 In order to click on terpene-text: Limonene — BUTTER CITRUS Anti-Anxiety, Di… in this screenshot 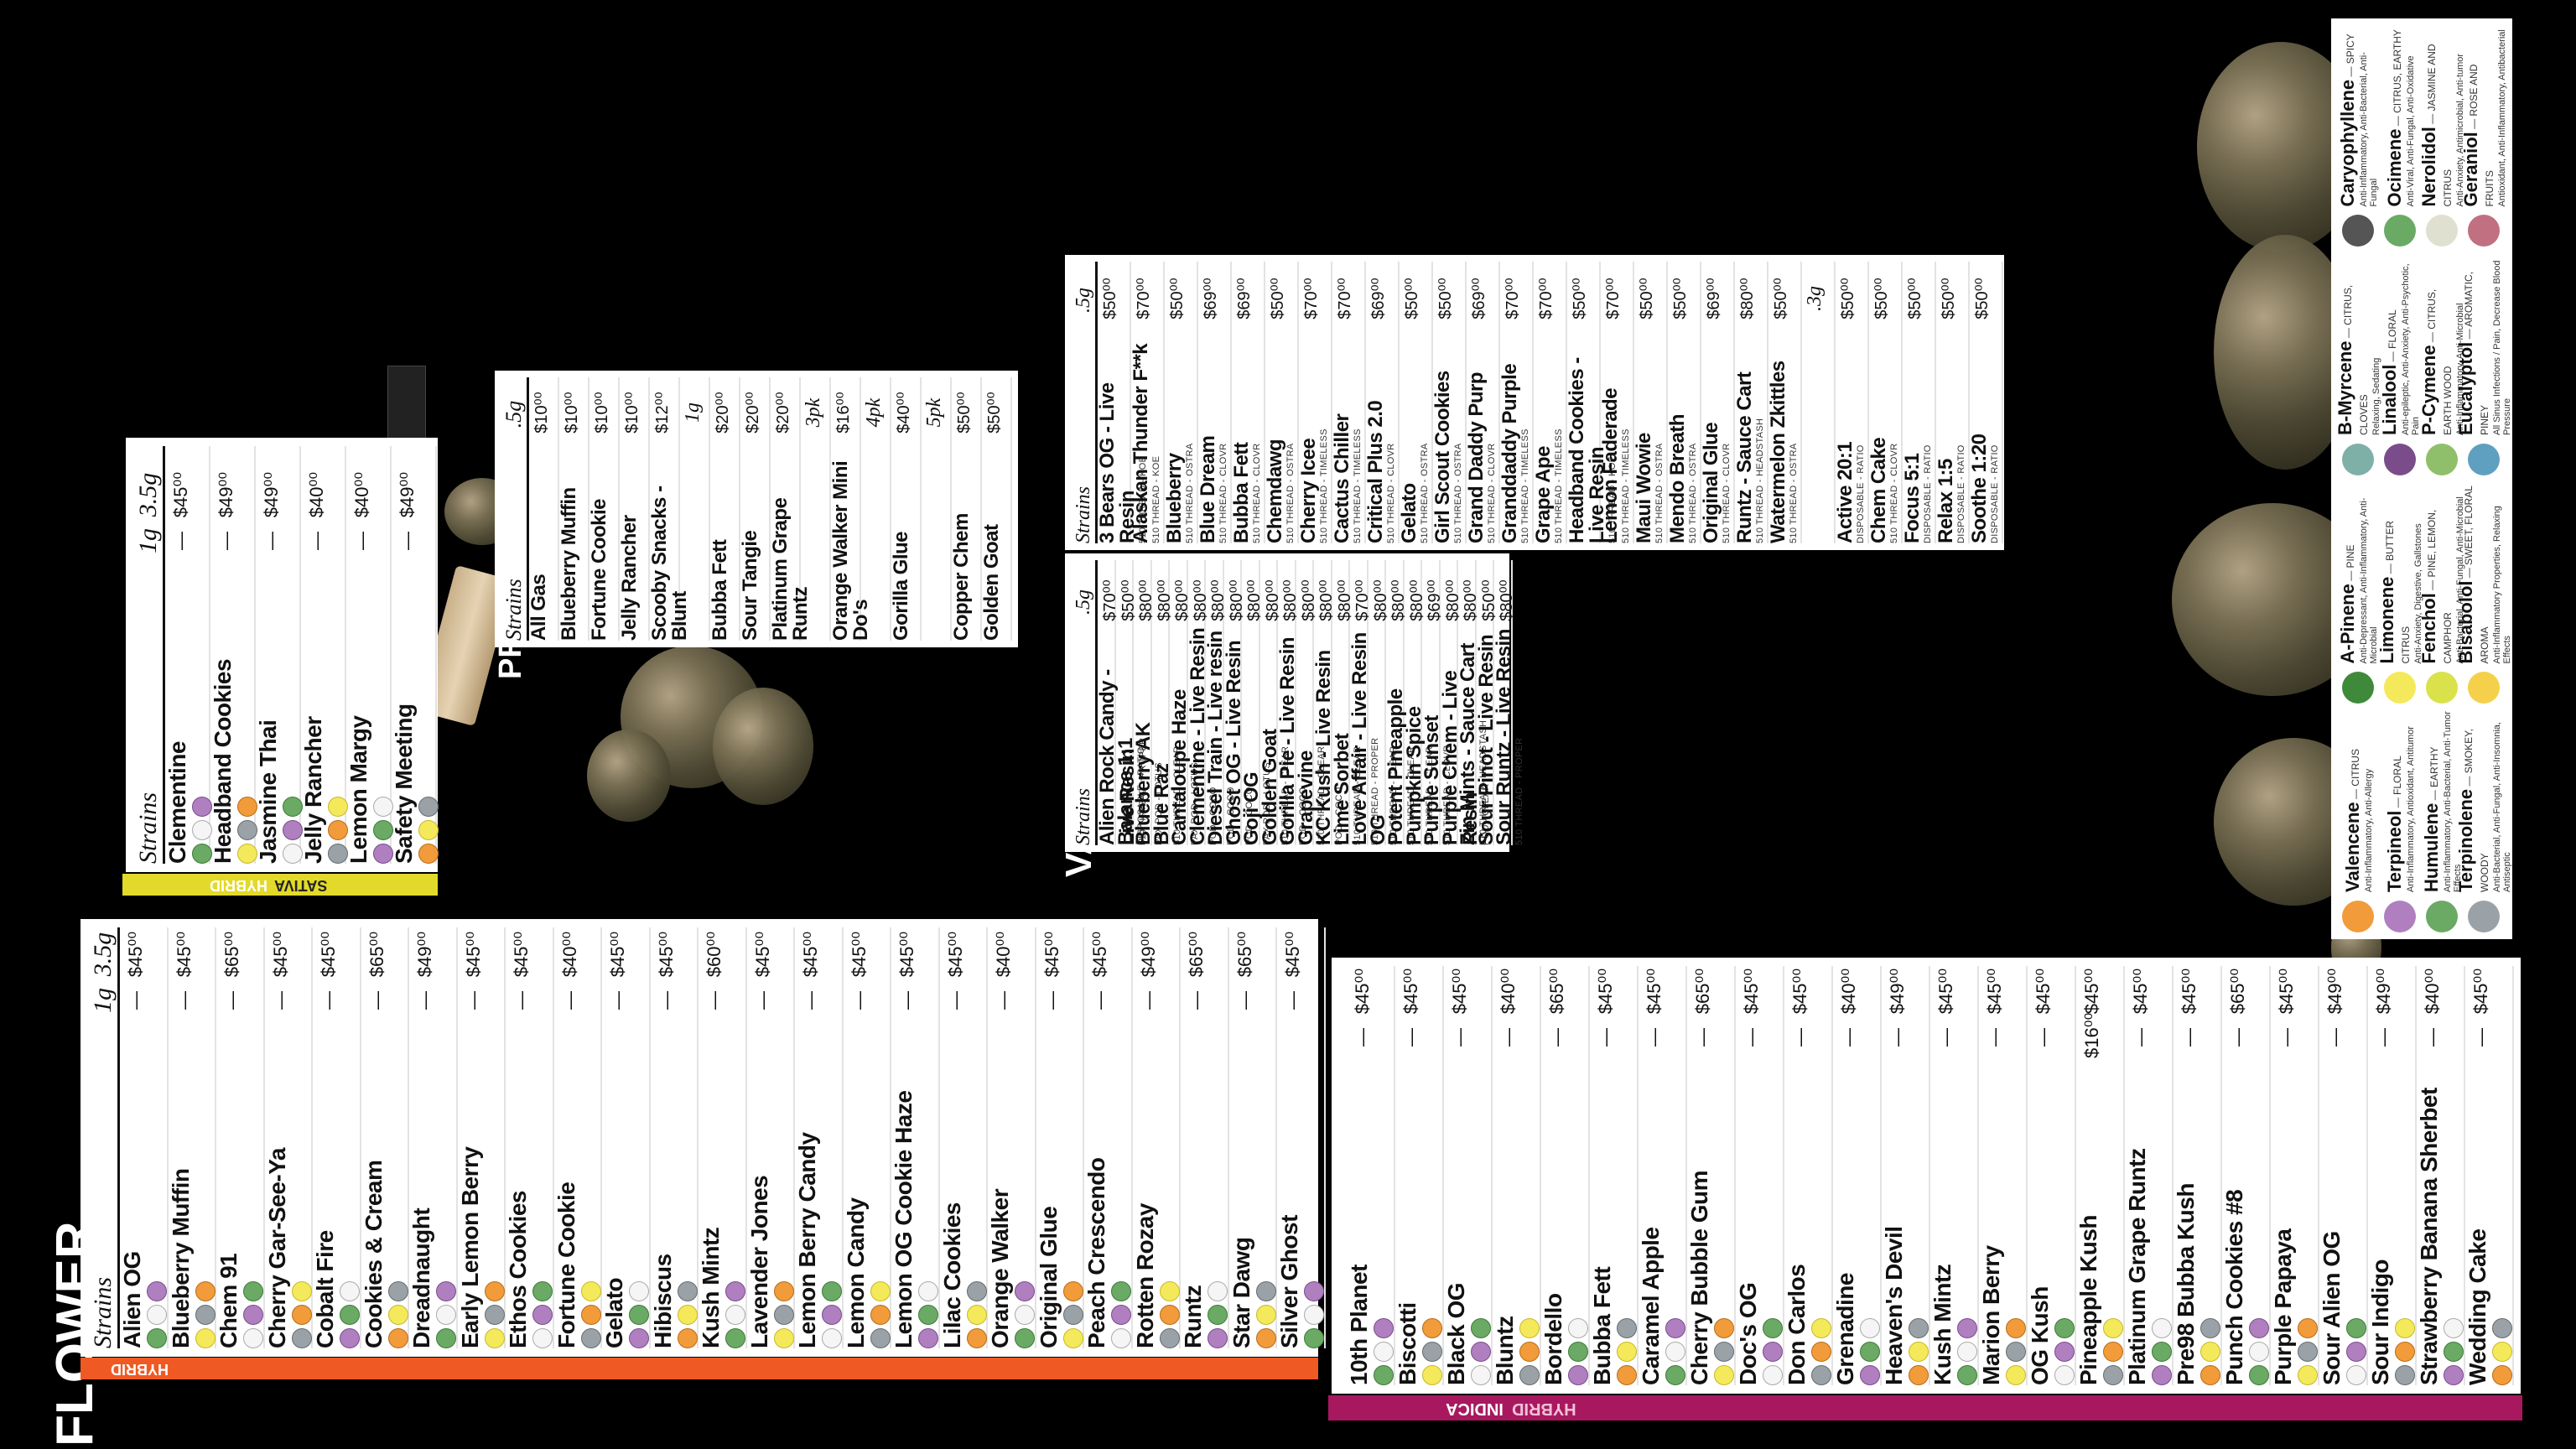, I will do `click(2399, 573)`.